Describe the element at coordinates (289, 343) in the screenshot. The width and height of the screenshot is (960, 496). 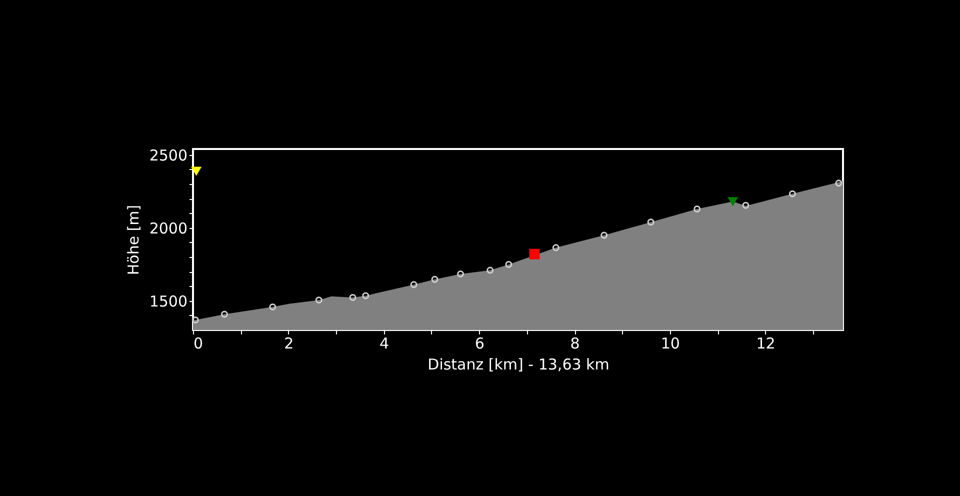
I see `x-tick-label: 2` at that location.